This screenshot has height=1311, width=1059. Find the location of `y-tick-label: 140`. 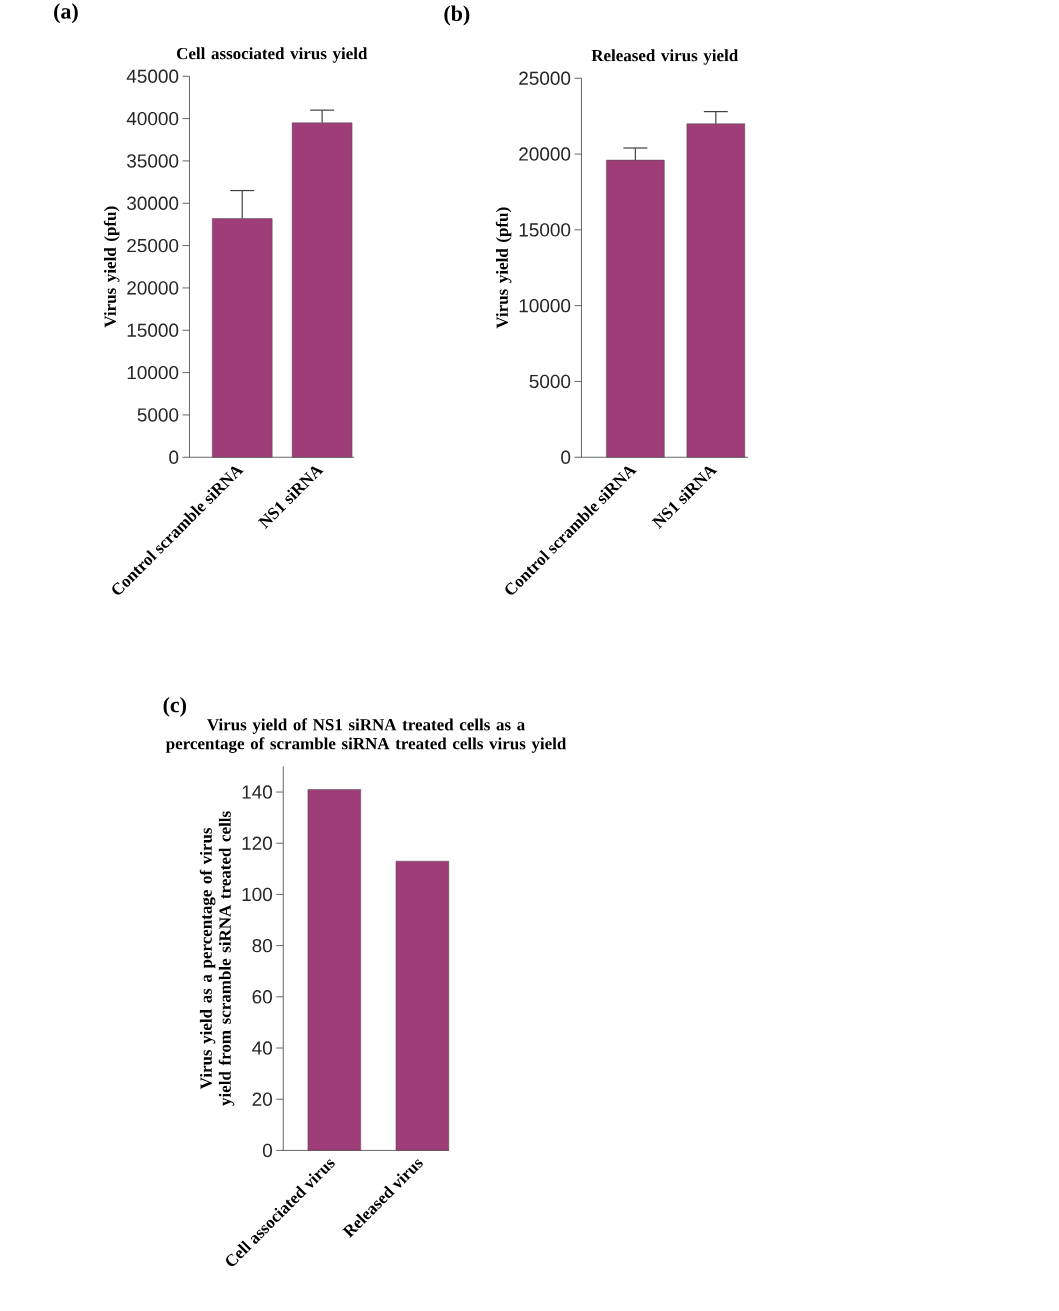

y-tick-label: 140 is located at coordinates (257, 792).